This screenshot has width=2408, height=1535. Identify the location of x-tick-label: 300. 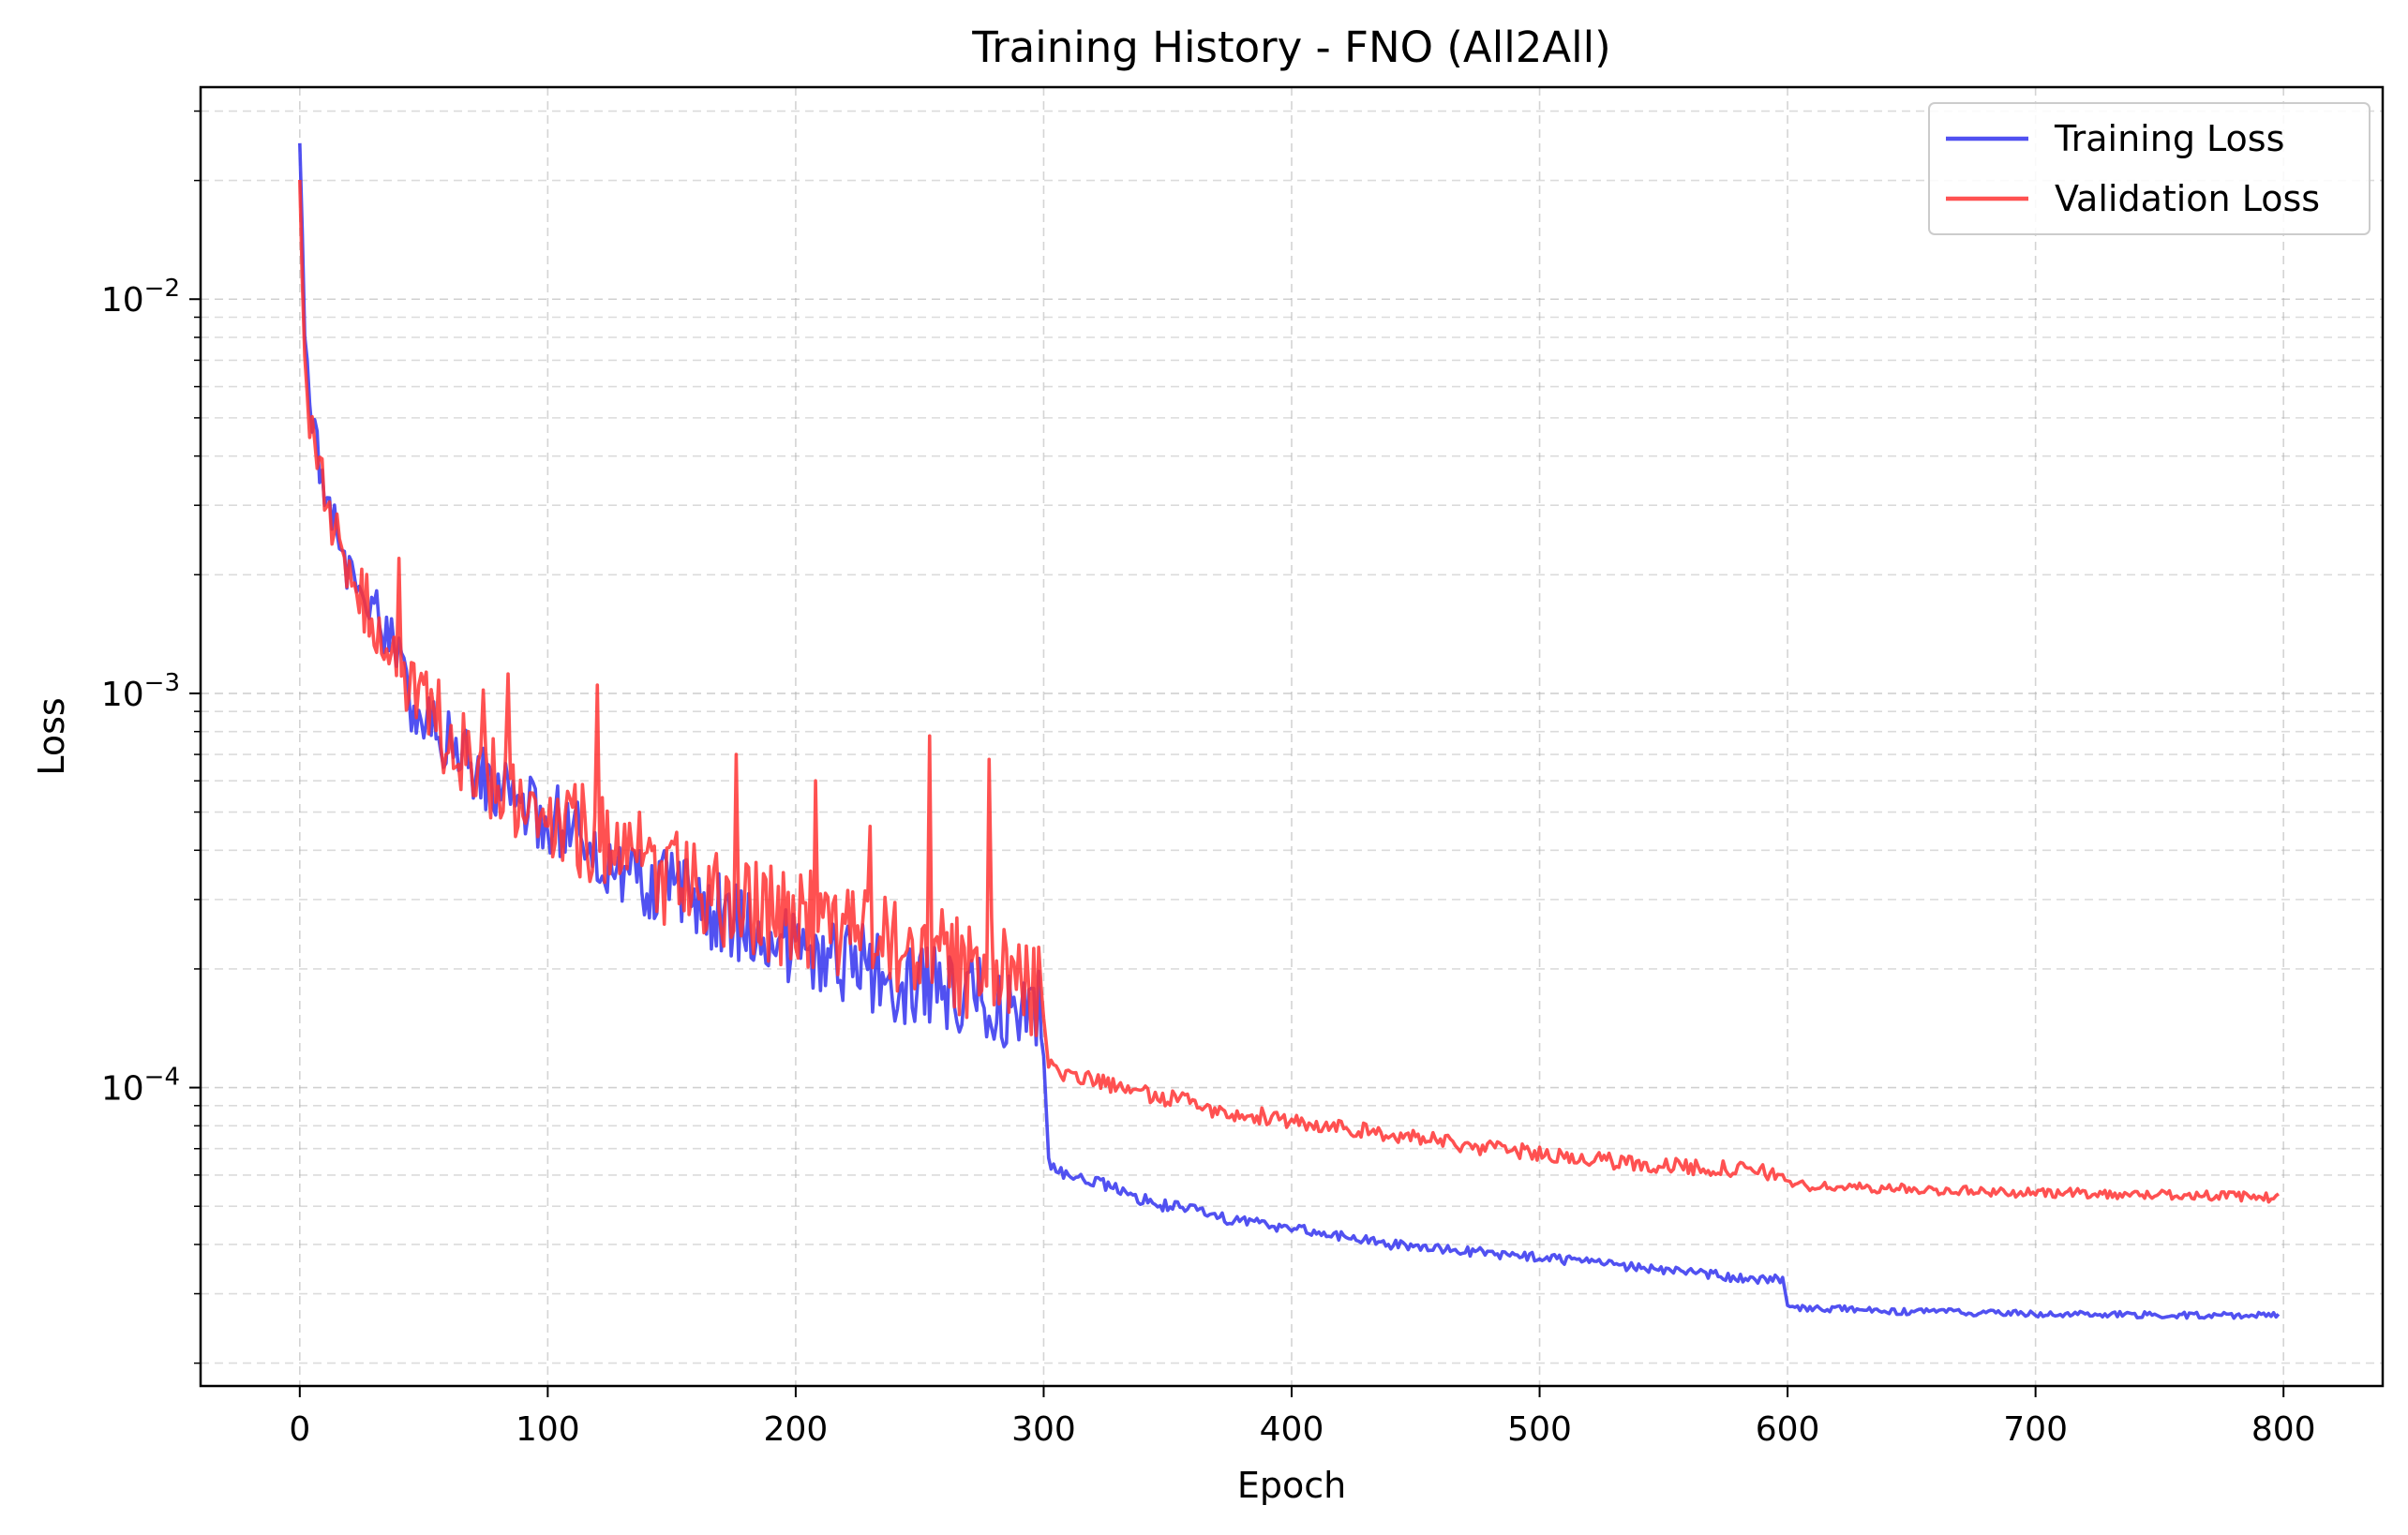
(1043, 1429).